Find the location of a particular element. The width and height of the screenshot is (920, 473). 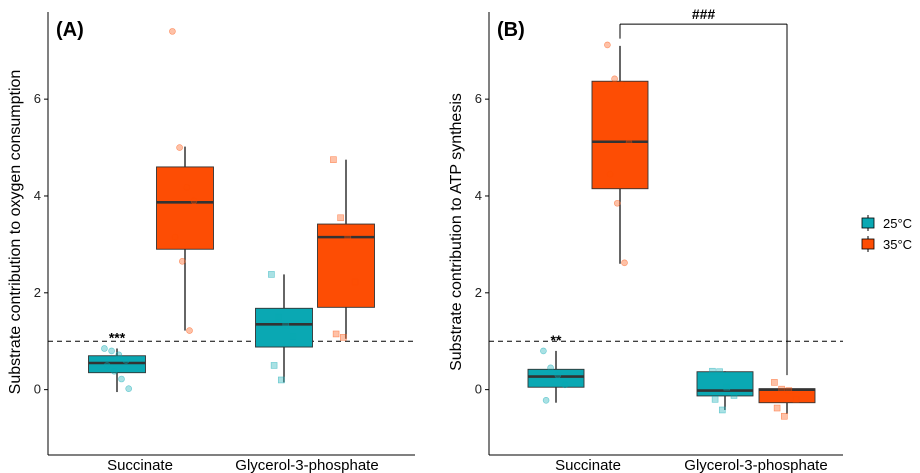

legend-label-35c: 35°C is located at coordinates (897, 244).